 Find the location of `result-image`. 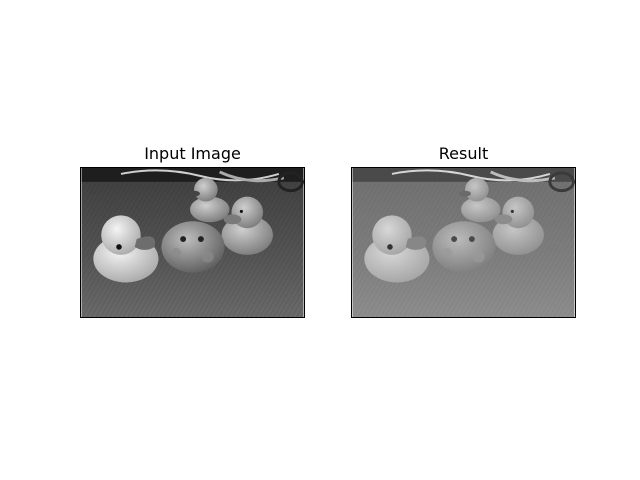

result-image is located at coordinates (463, 242).